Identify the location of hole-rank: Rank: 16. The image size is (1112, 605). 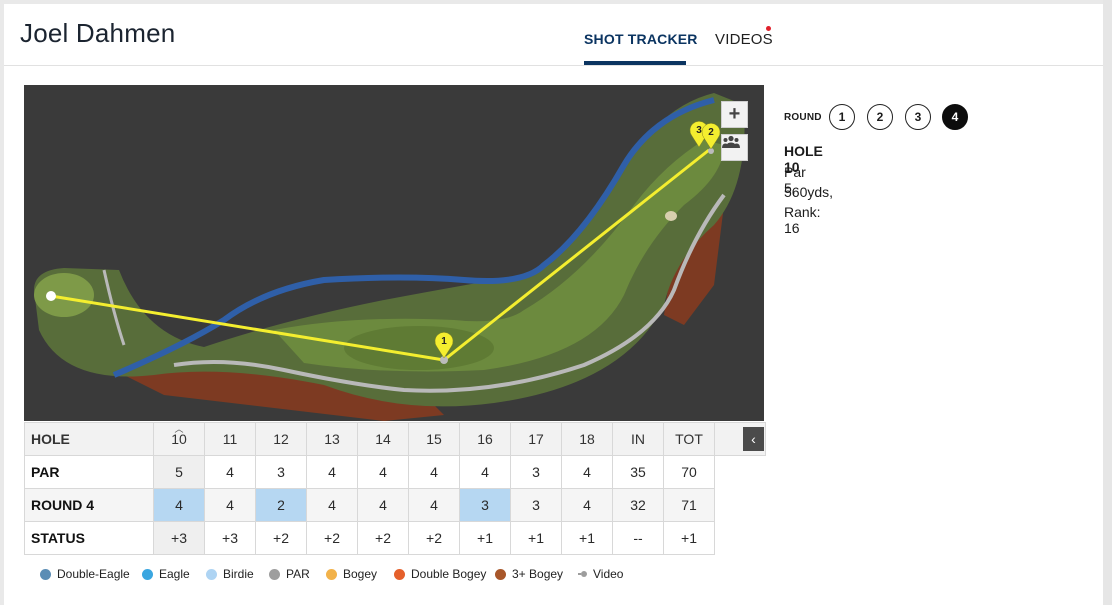
(802, 220).